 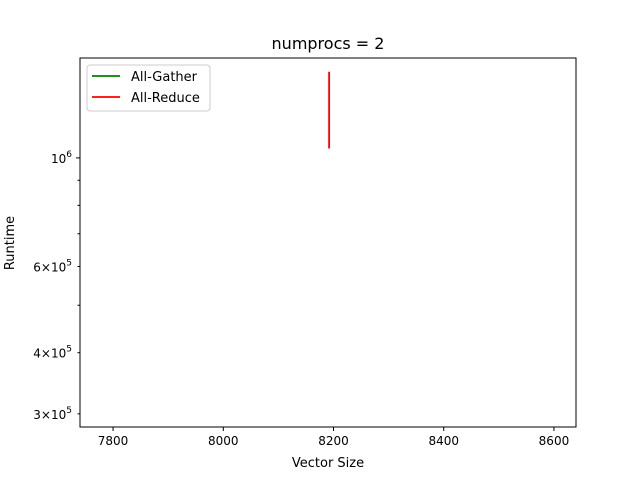 I want to click on chart-title: numprocs = 2, so click(x=328, y=43).